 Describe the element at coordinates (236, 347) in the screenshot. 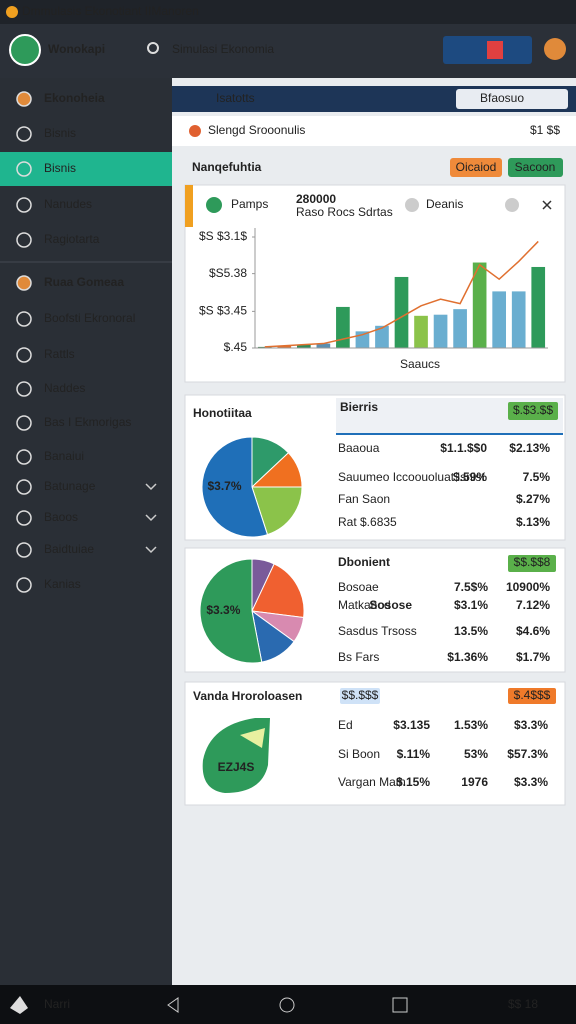

I see `y-tick-label: $.45` at that location.